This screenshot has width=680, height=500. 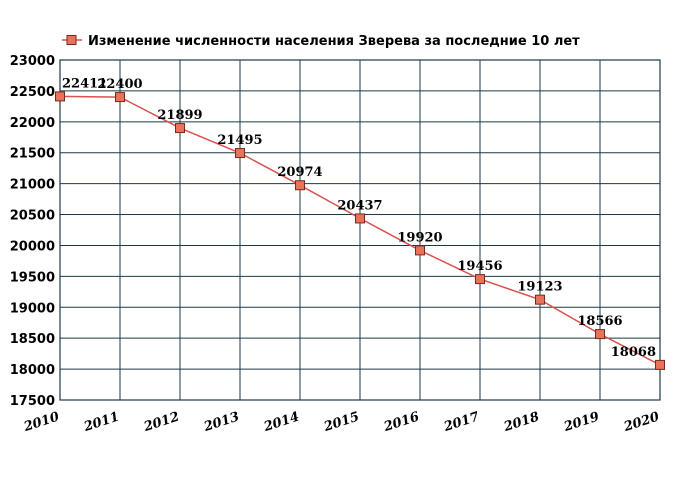 I want to click on data-label: 19456, so click(x=479, y=266).